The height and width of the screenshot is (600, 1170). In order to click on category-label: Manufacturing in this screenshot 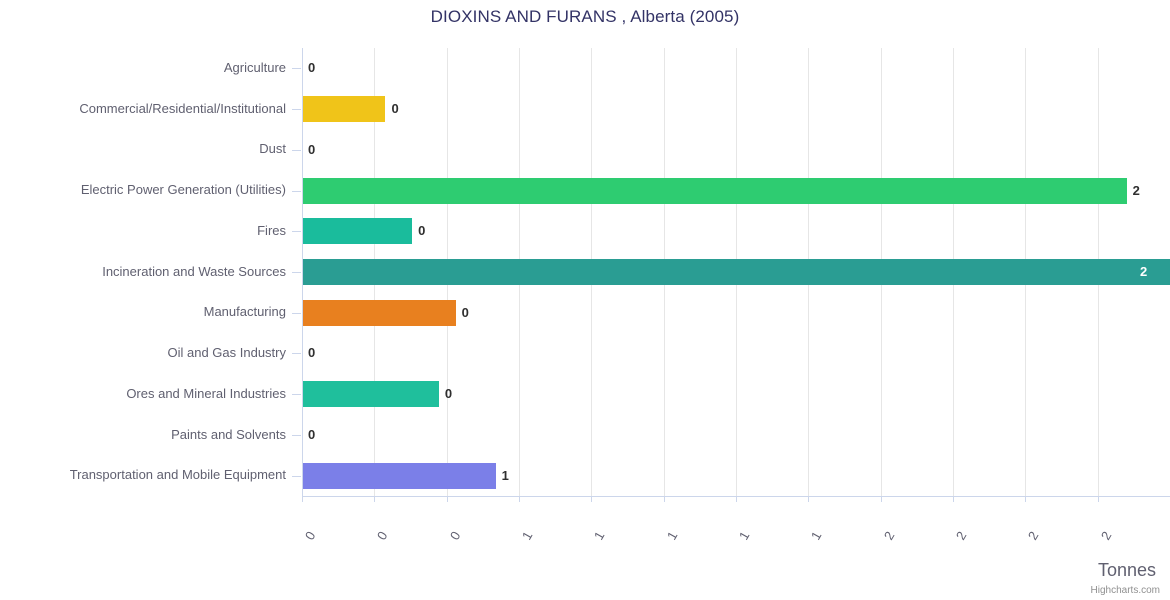, I will do `click(244, 312)`.